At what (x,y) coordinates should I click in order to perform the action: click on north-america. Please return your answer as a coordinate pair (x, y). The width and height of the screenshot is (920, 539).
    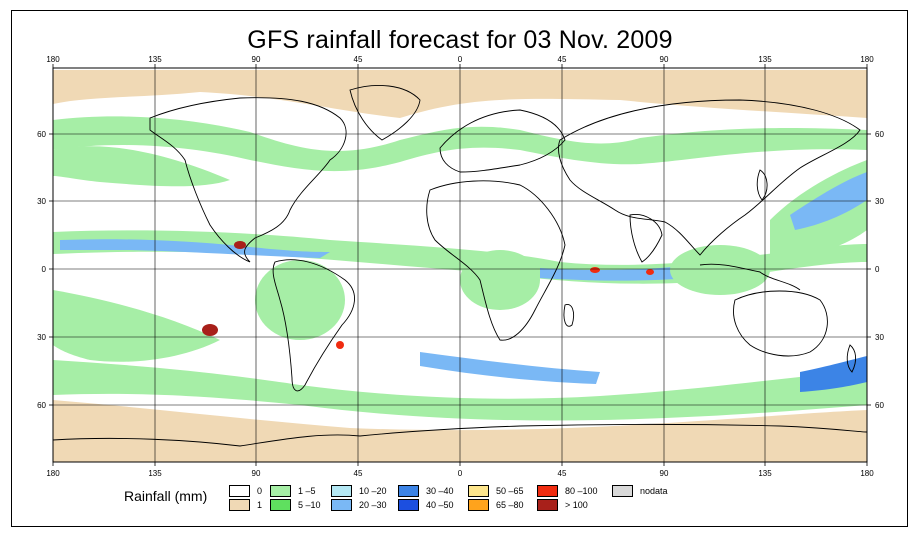
    Looking at the image, I should click on (248, 180).